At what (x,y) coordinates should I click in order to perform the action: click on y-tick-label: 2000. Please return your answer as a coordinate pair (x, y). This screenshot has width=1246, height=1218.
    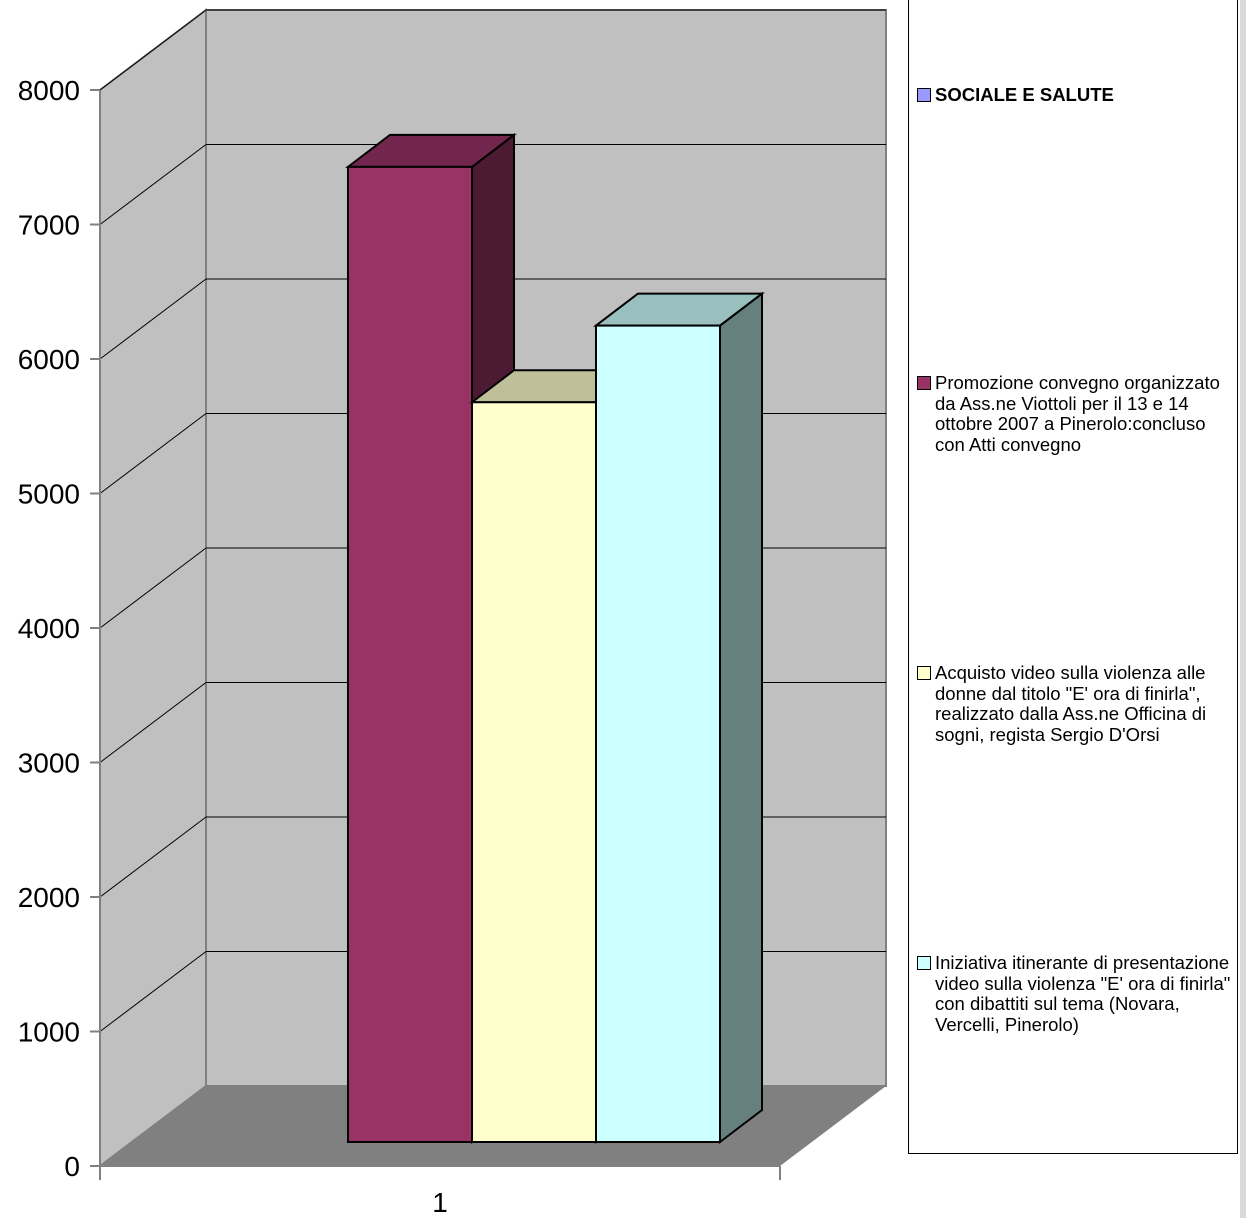
    Looking at the image, I should click on (49, 897).